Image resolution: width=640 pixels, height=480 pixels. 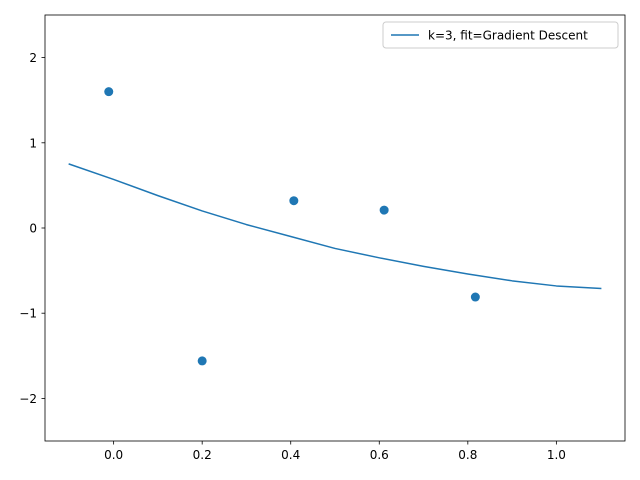 I want to click on y-tick-label: −1, so click(x=28, y=314).